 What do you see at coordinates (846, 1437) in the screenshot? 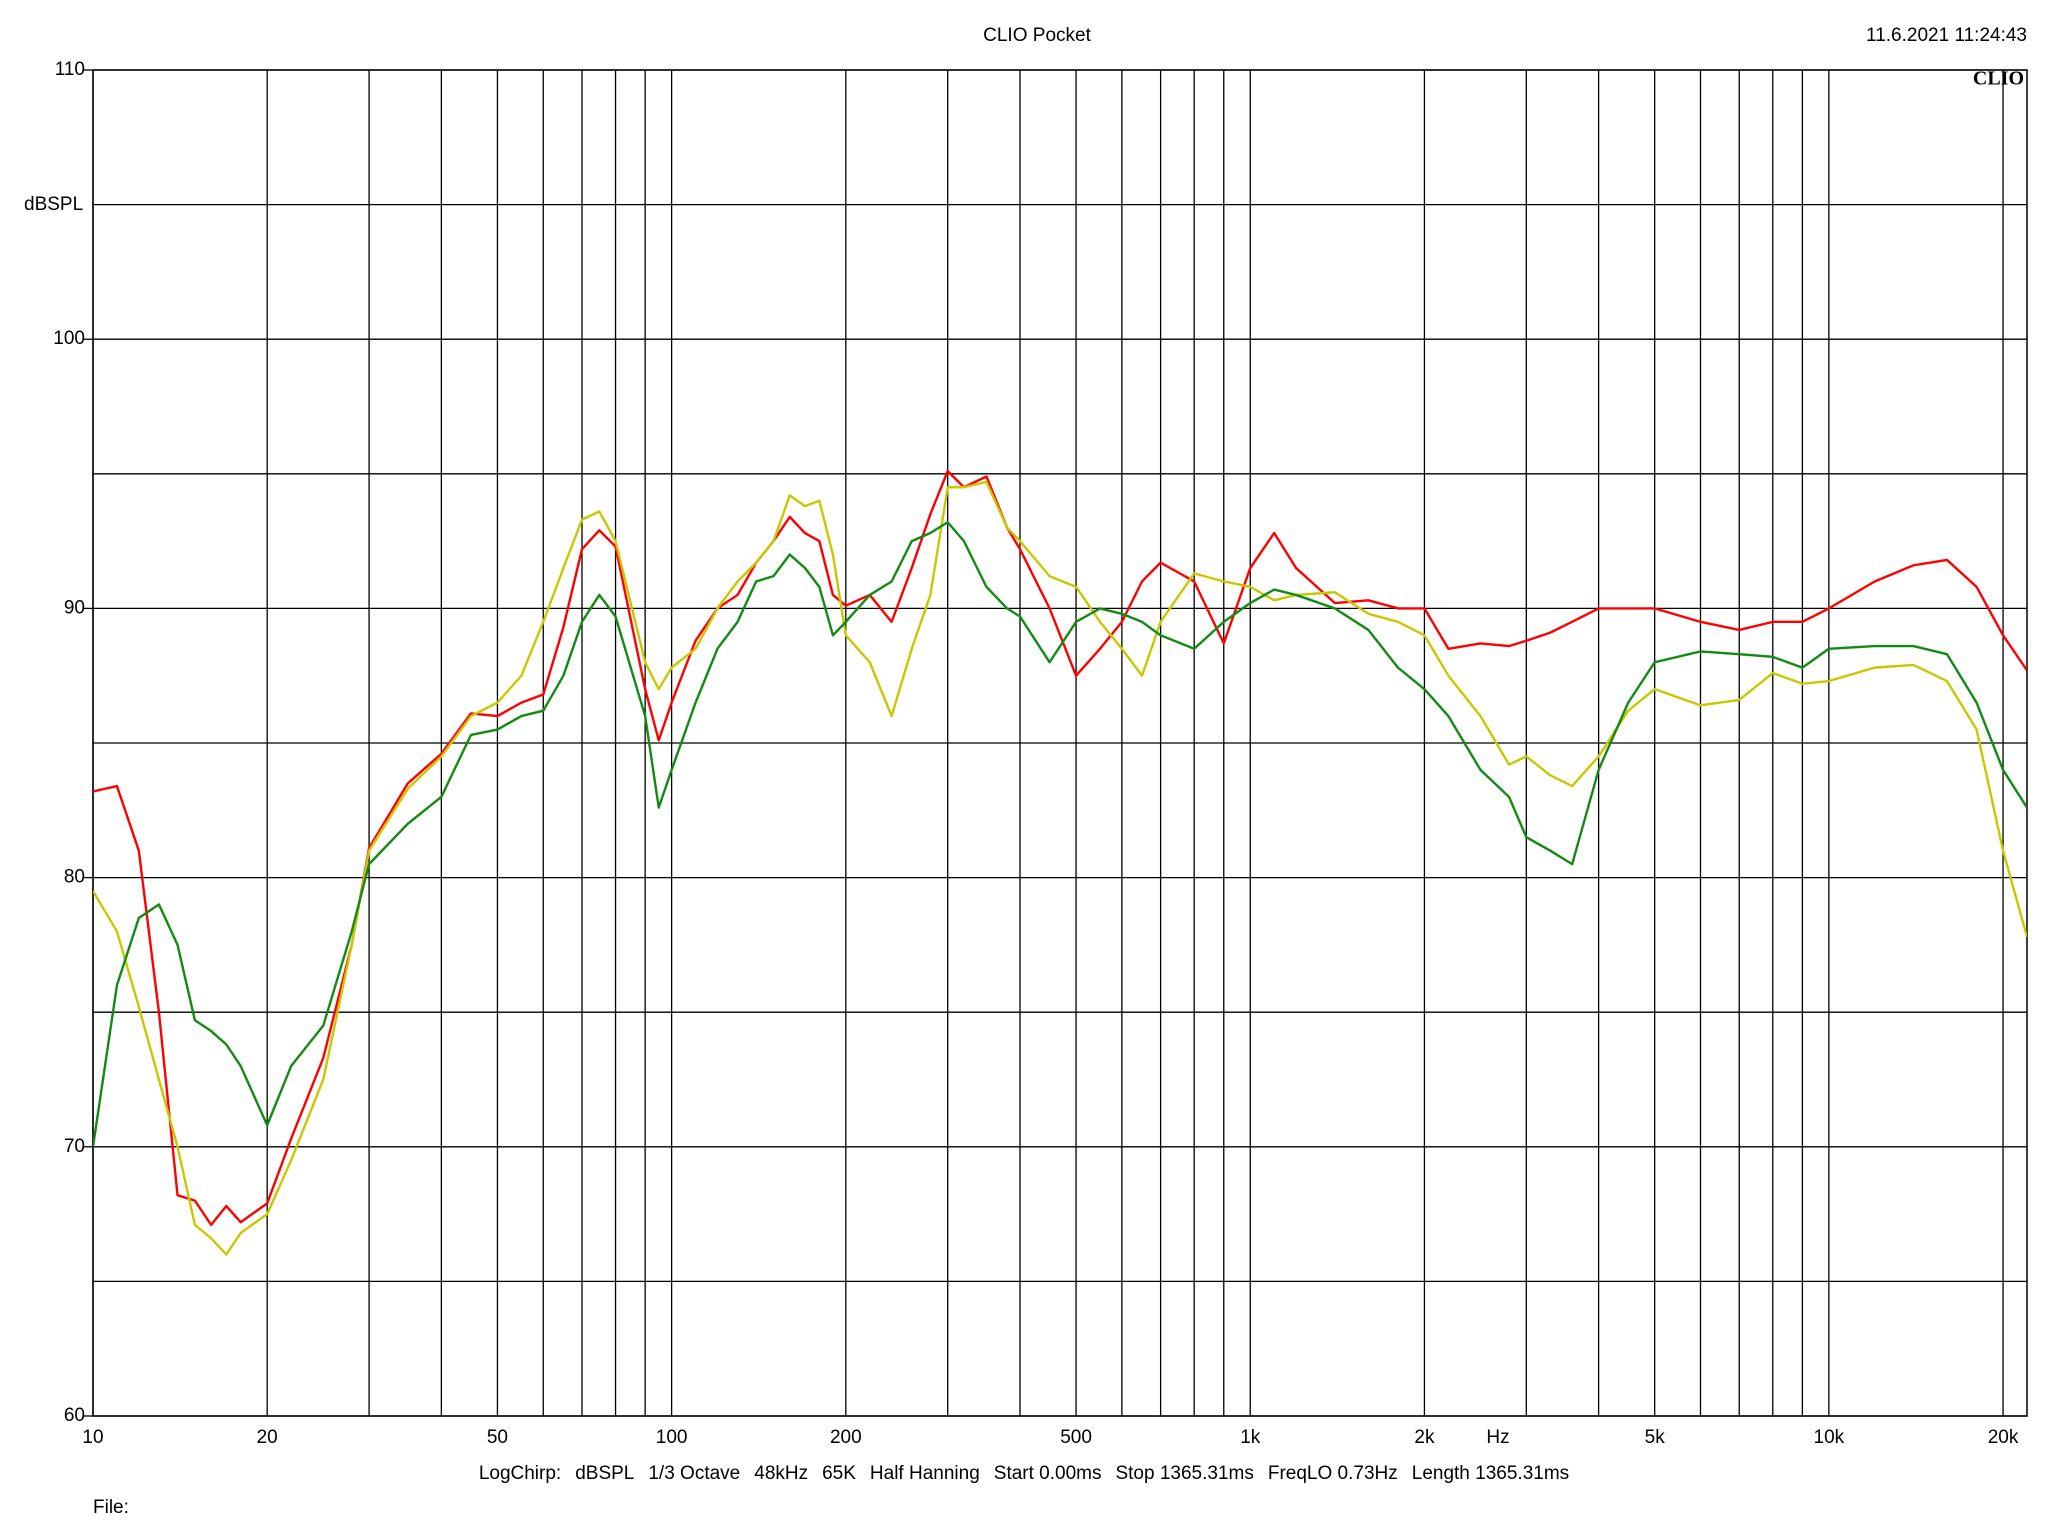
I see `x-tick-label: 200` at bounding box center [846, 1437].